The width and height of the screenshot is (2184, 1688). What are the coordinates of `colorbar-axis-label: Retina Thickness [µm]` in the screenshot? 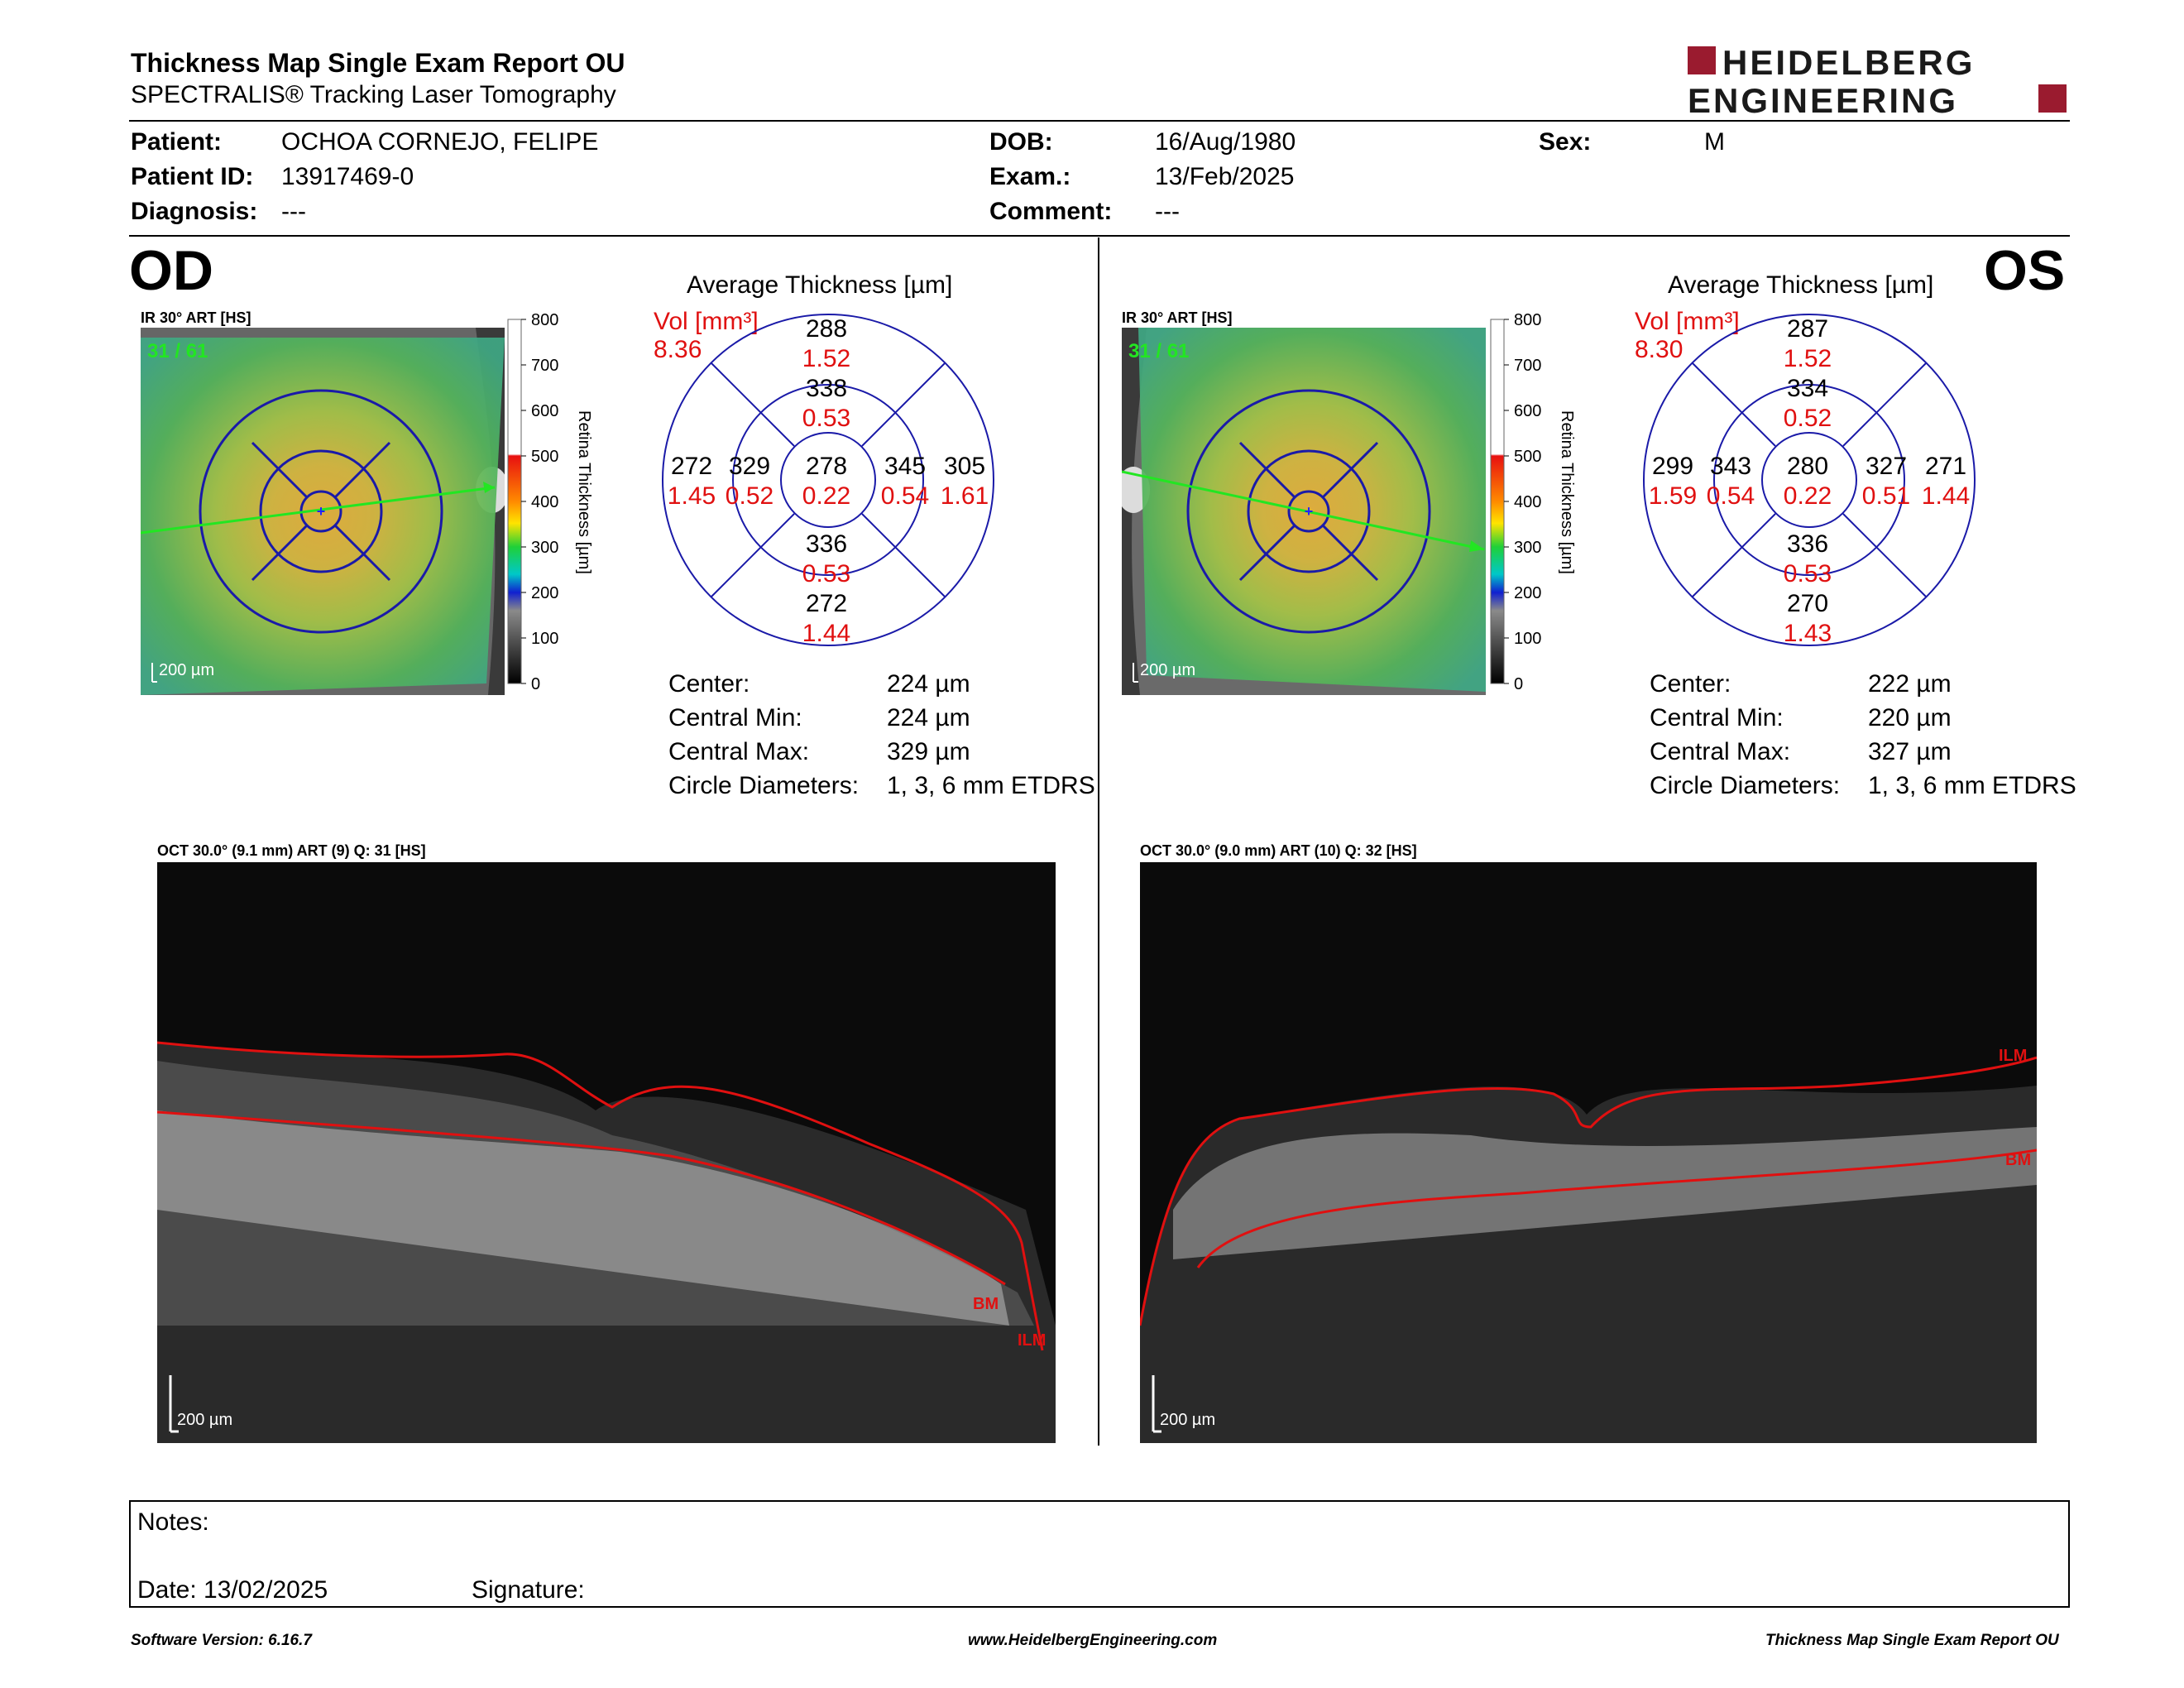 It's located at (1567, 492).